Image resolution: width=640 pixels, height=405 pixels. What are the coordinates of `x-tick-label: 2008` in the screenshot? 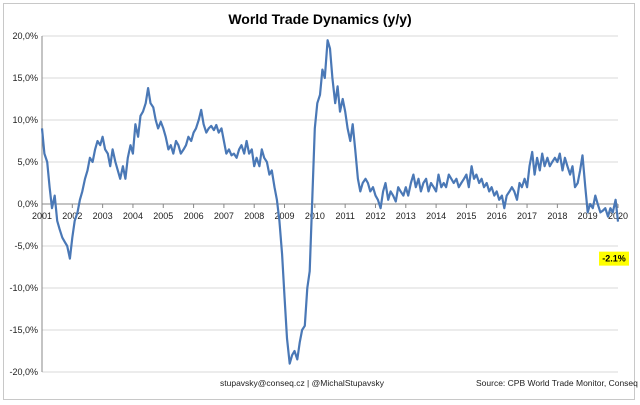 It's located at (254, 216).